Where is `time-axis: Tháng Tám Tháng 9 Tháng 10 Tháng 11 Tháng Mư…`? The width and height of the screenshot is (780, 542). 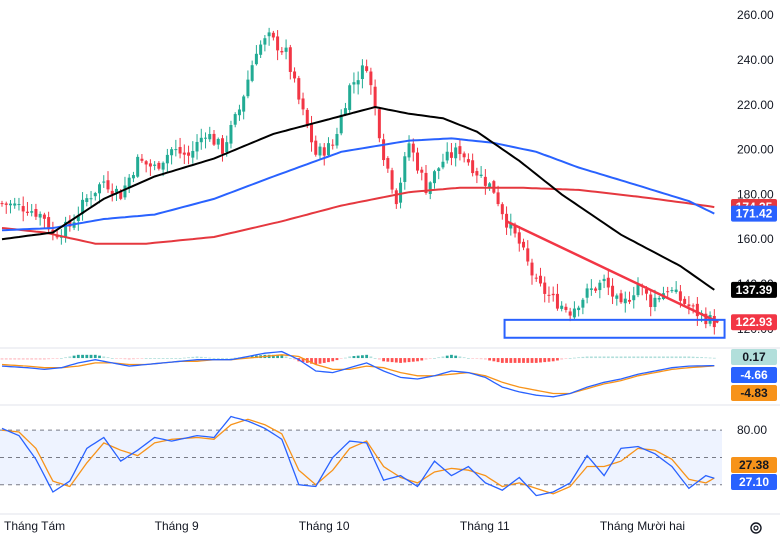 time-axis: Tháng Tám Tháng 9 Tháng 10 Tháng 11 Tháng Mư… is located at coordinates (390, 523).